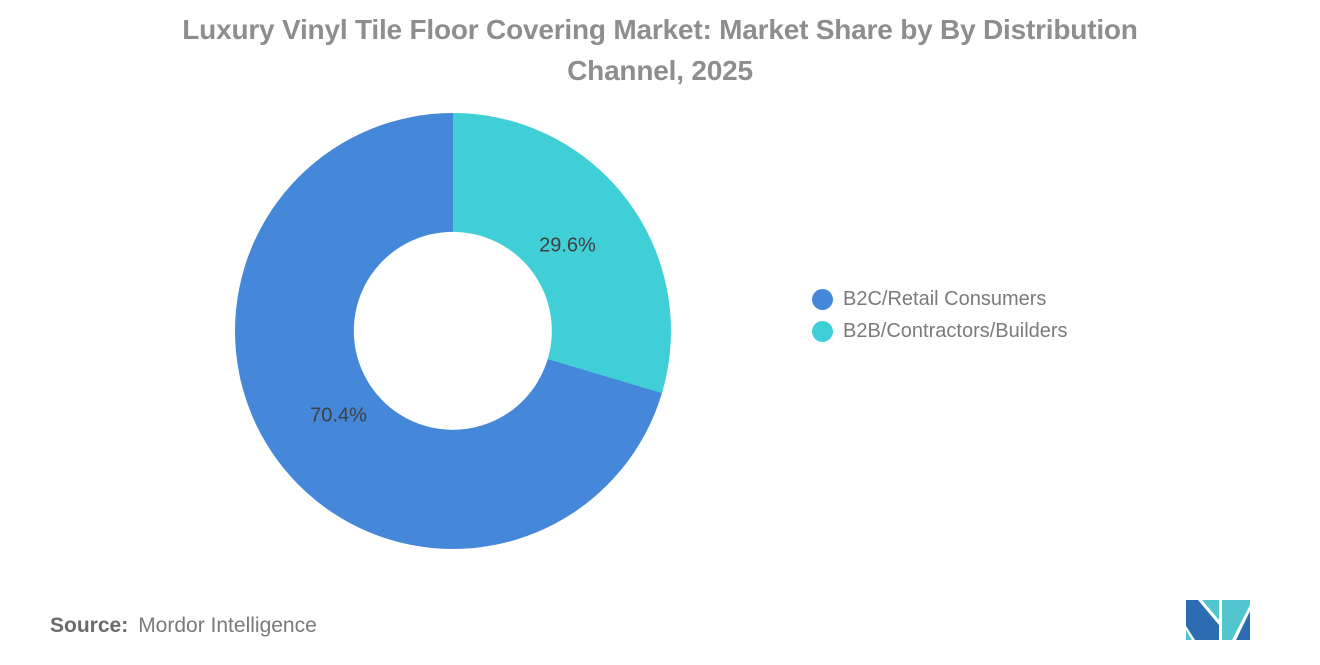 The height and width of the screenshot is (665, 1320). I want to click on mordor-intelligence-logo, so click(1218, 620).